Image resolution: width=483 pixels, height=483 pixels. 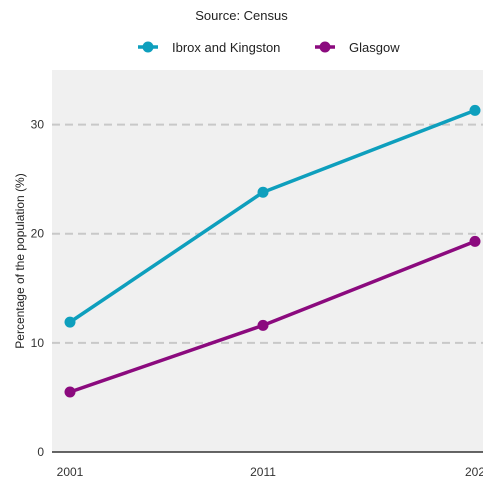 I want to click on y-axis-title: Percentage of the population (%), so click(x=20, y=260).